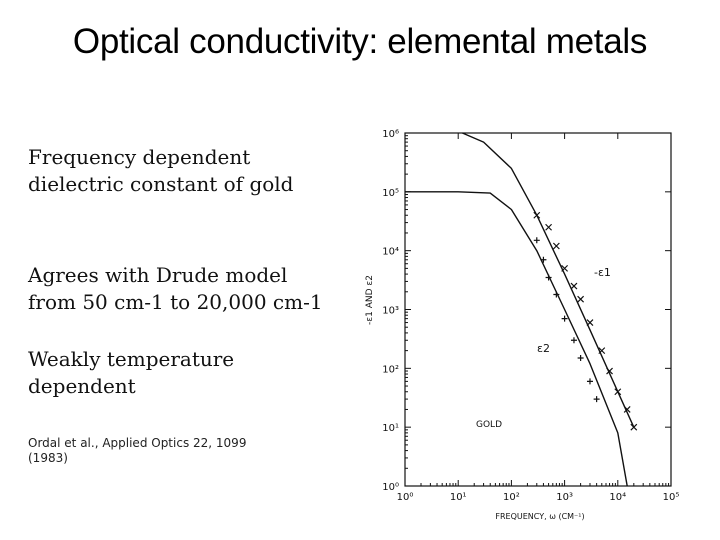 The height and width of the screenshot is (540, 720). I want to click on y-tick-label: 10¹, so click(390, 428).